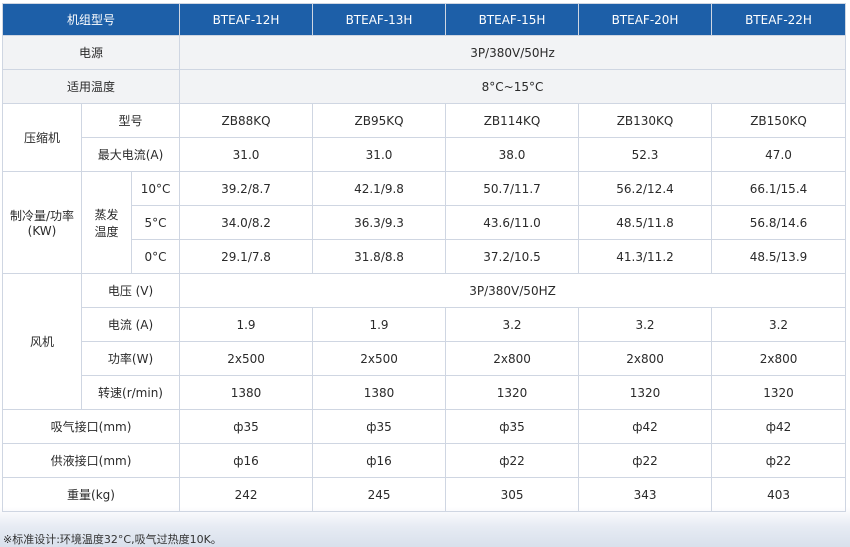  Describe the element at coordinates (379, 222) in the screenshot. I see `cooling-value: 36.3/9.3` at that location.